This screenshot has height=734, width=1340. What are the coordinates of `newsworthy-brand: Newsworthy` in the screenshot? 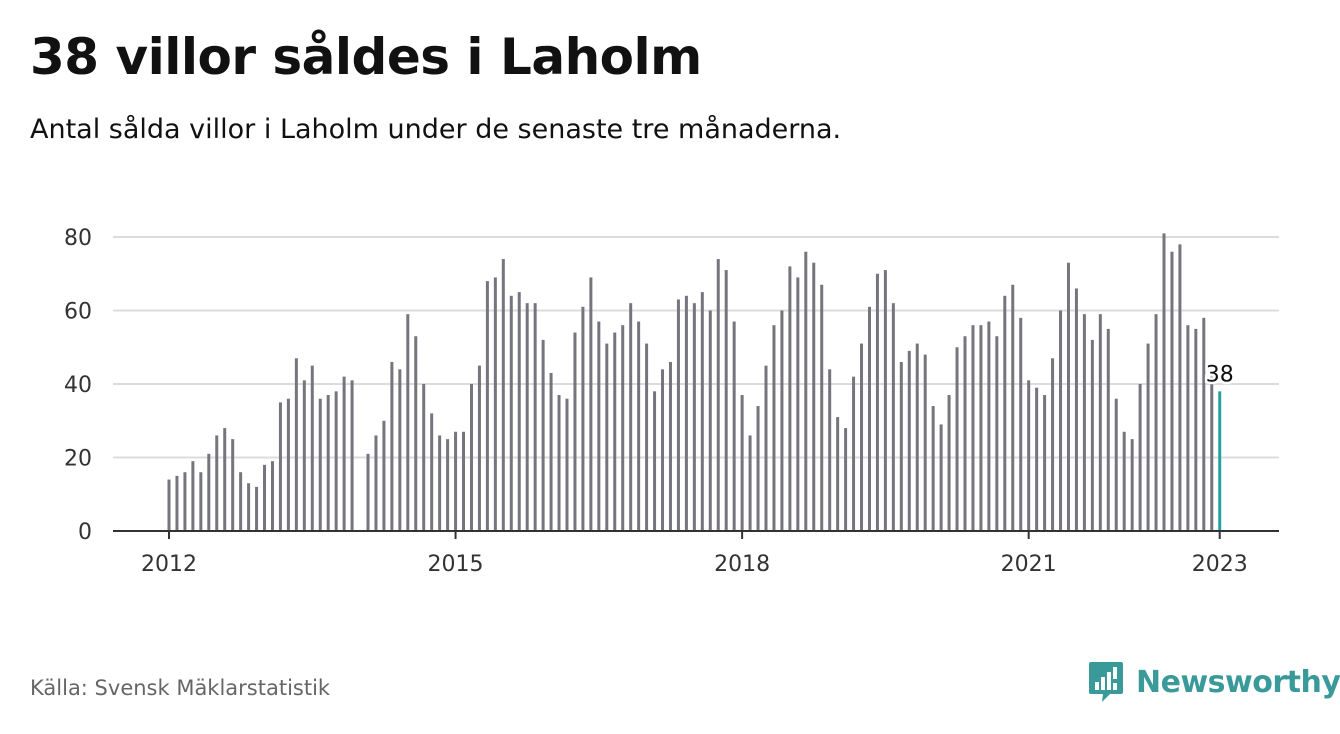 It's located at (1214, 682).